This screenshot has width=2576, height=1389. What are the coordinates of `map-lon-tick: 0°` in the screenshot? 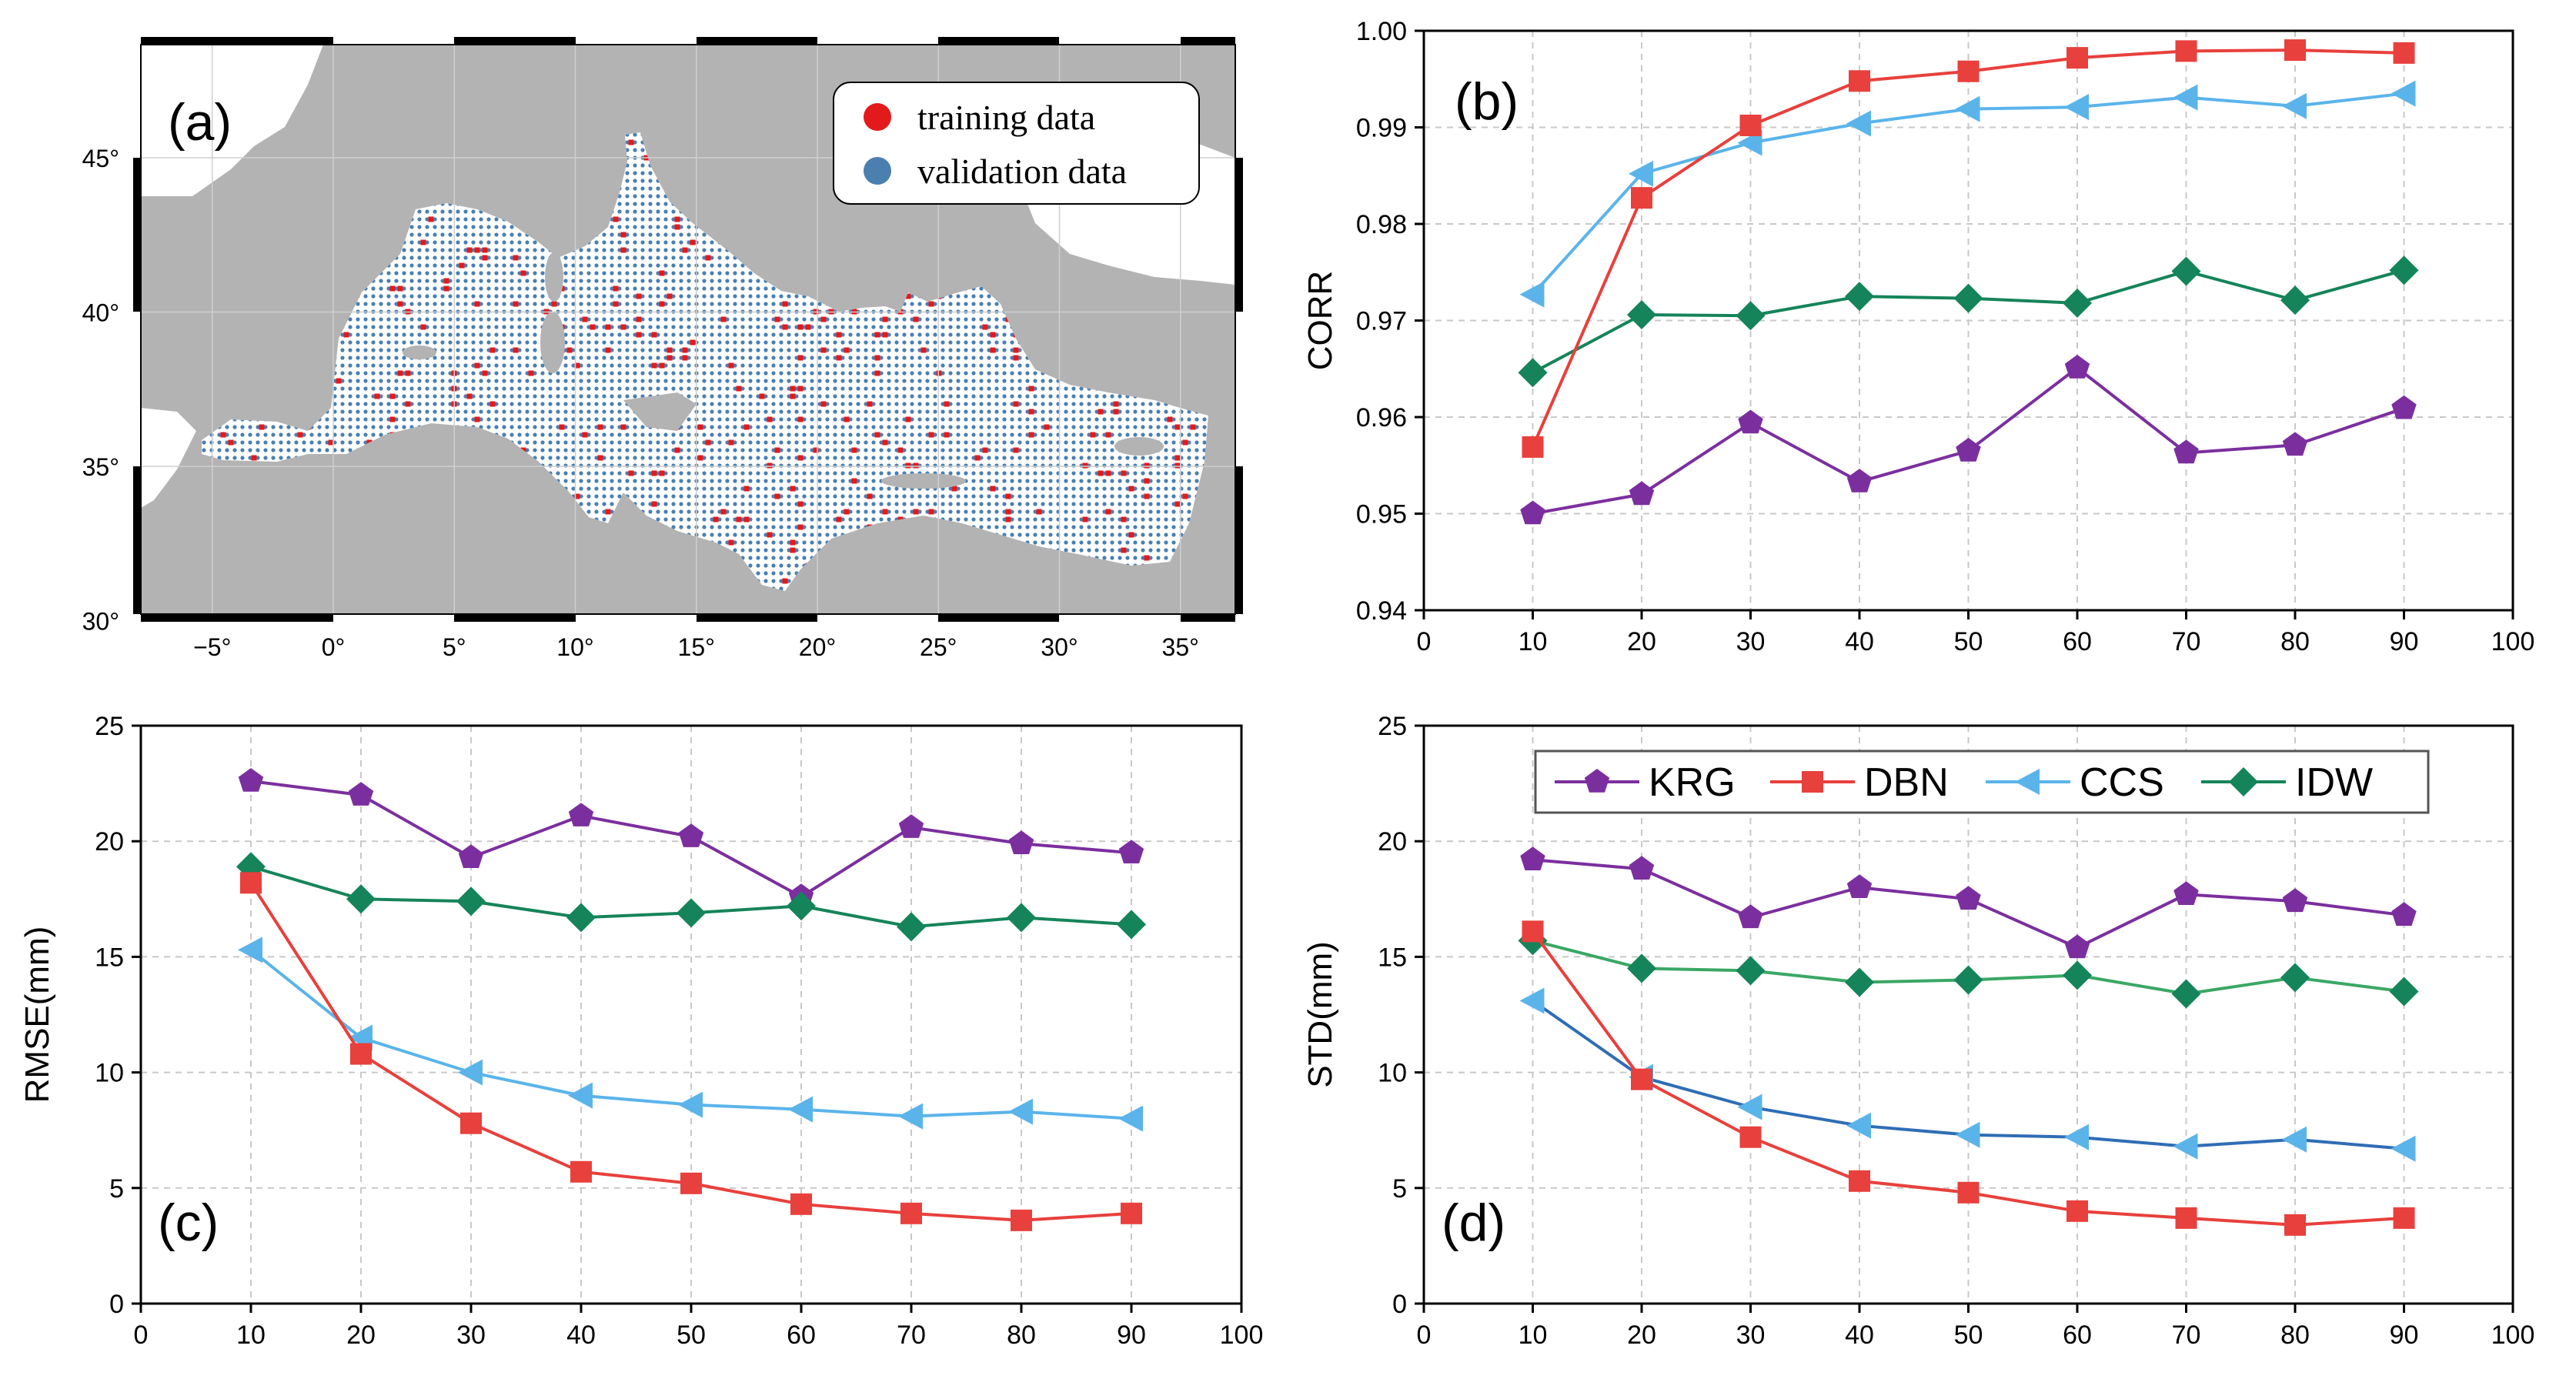 It's located at (334, 647).